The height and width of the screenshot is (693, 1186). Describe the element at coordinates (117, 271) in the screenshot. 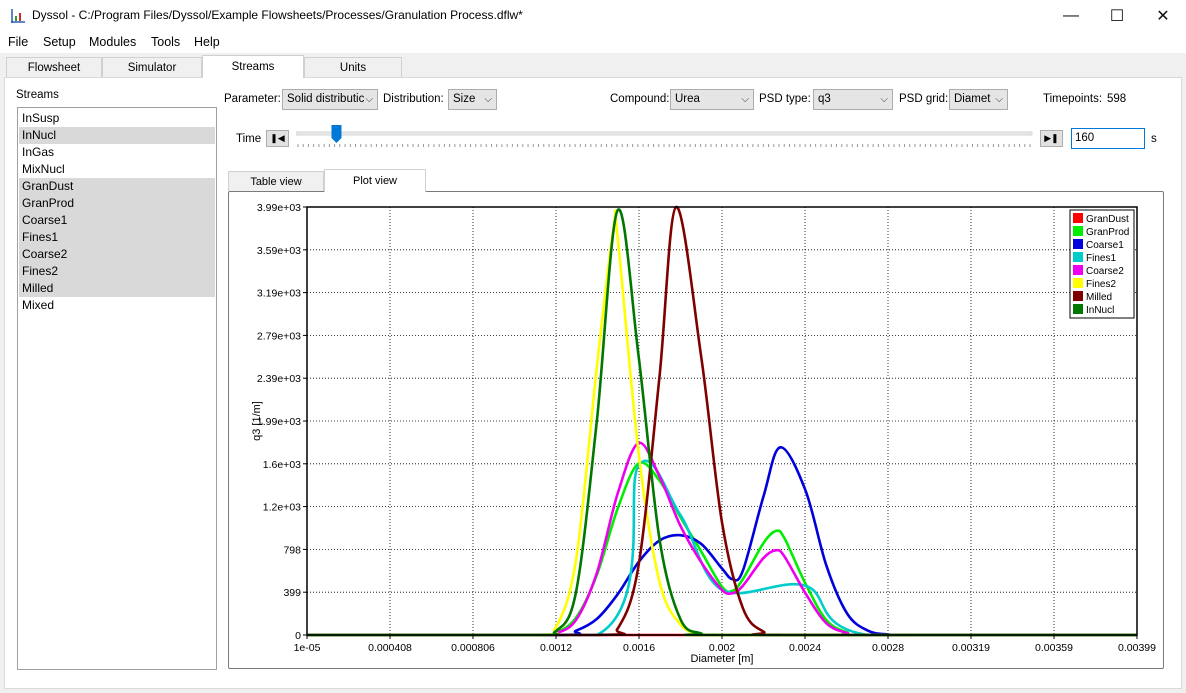

I see `stream-item-fines2: Fines2` at that location.